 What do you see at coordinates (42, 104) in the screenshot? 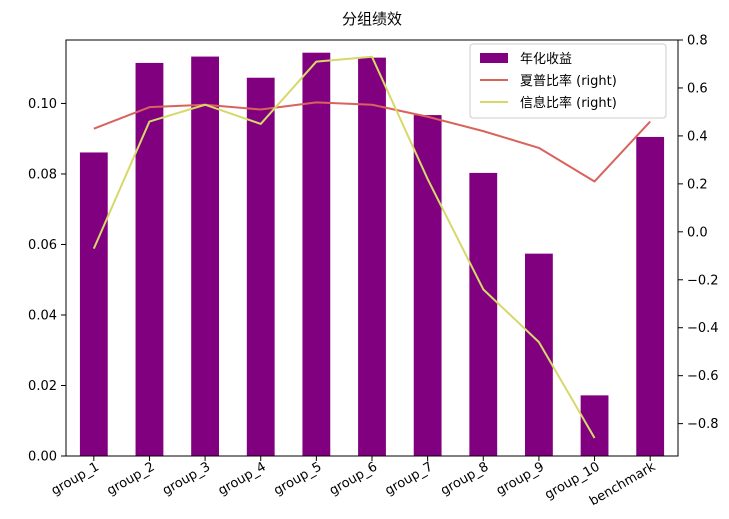
I see `y-left-tick-label: 0.10` at bounding box center [42, 104].